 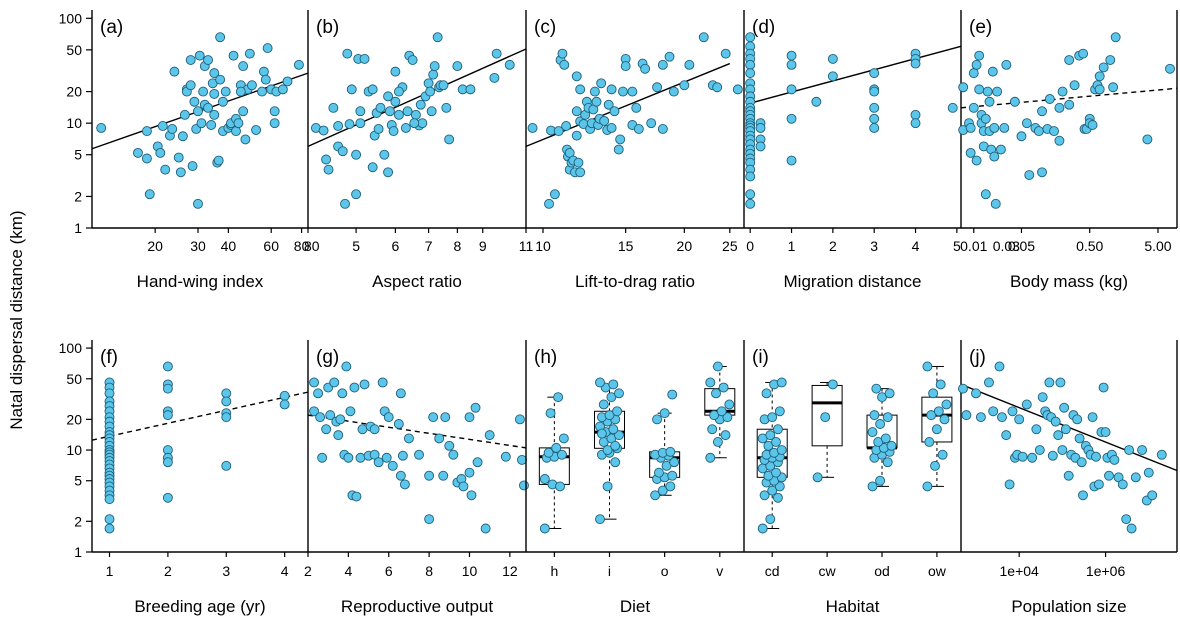 What do you see at coordinates (285, 571) in the screenshot?
I see `x-tick-label: 4` at bounding box center [285, 571].